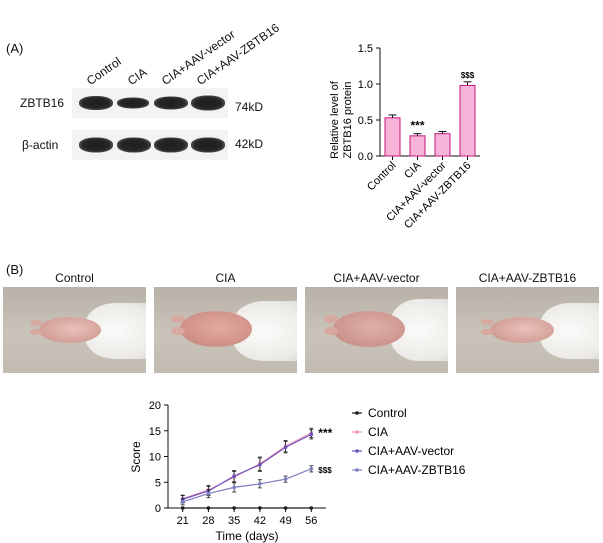  I want to click on paw-photo-cia-aav-vector, so click(376, 330).